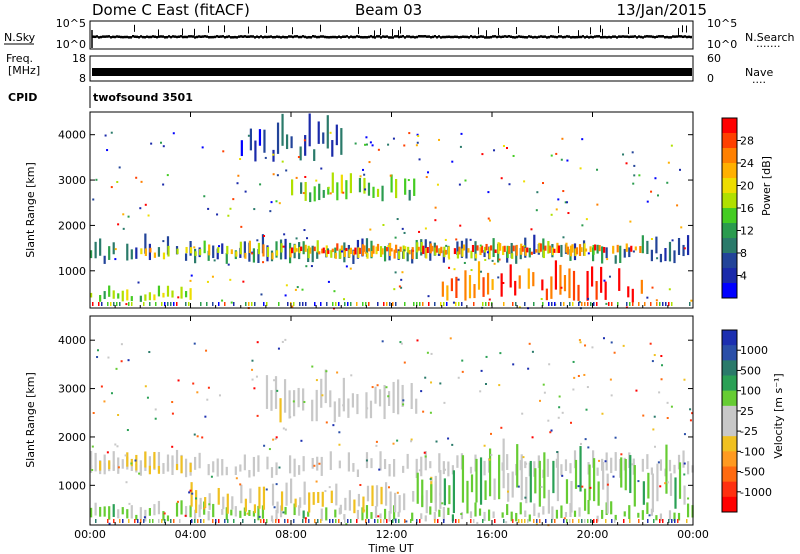  What do you see at coordinates (72, 340) in the screenshot?
I see `ytick-label: 4000` at bounding box center [72, 340].